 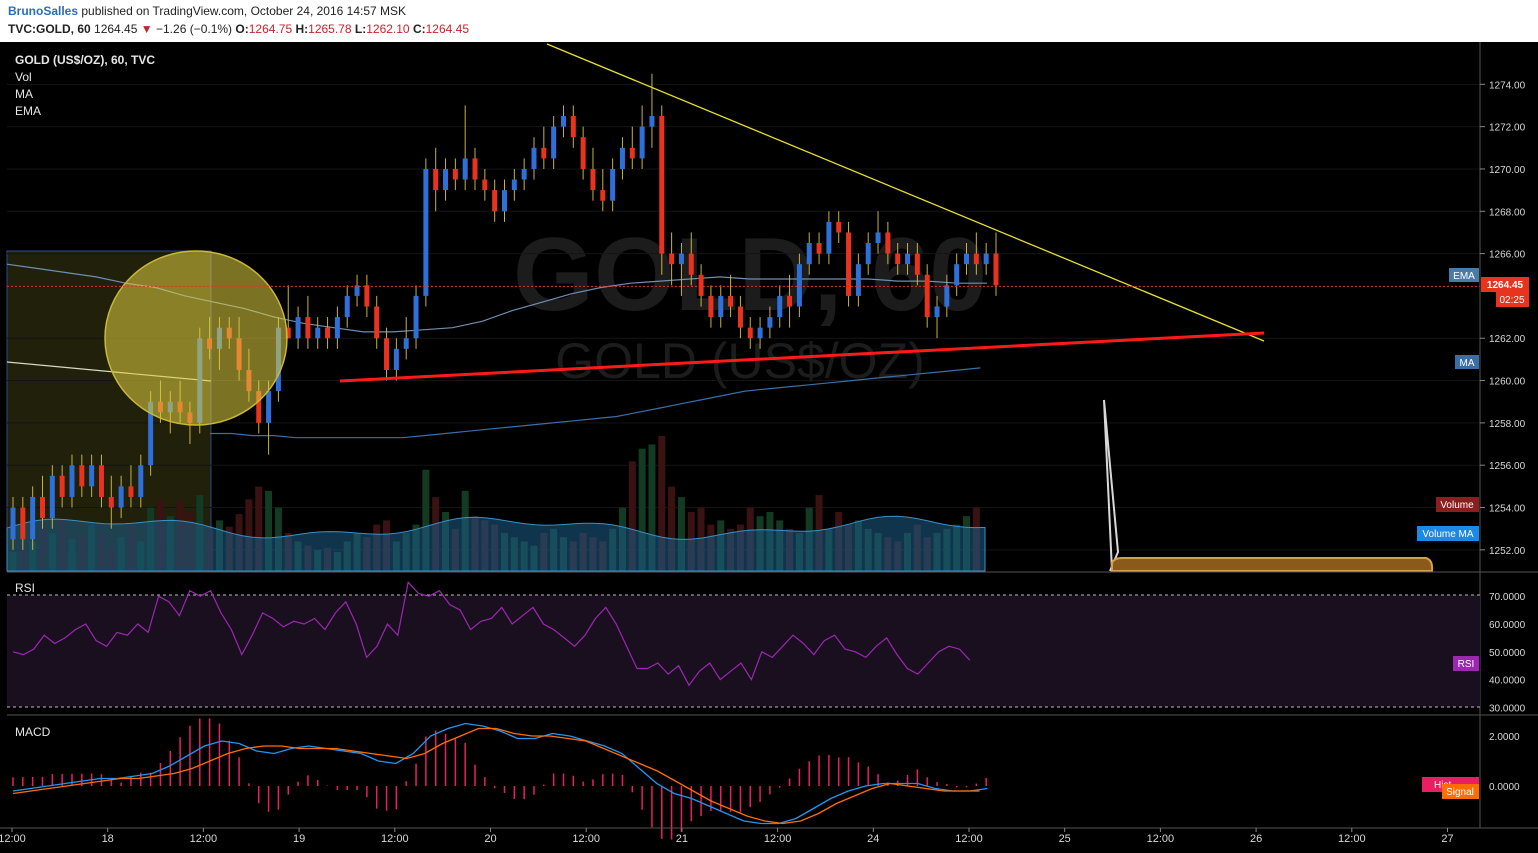 I want to click on macd-line, so click(x=500, y=773).